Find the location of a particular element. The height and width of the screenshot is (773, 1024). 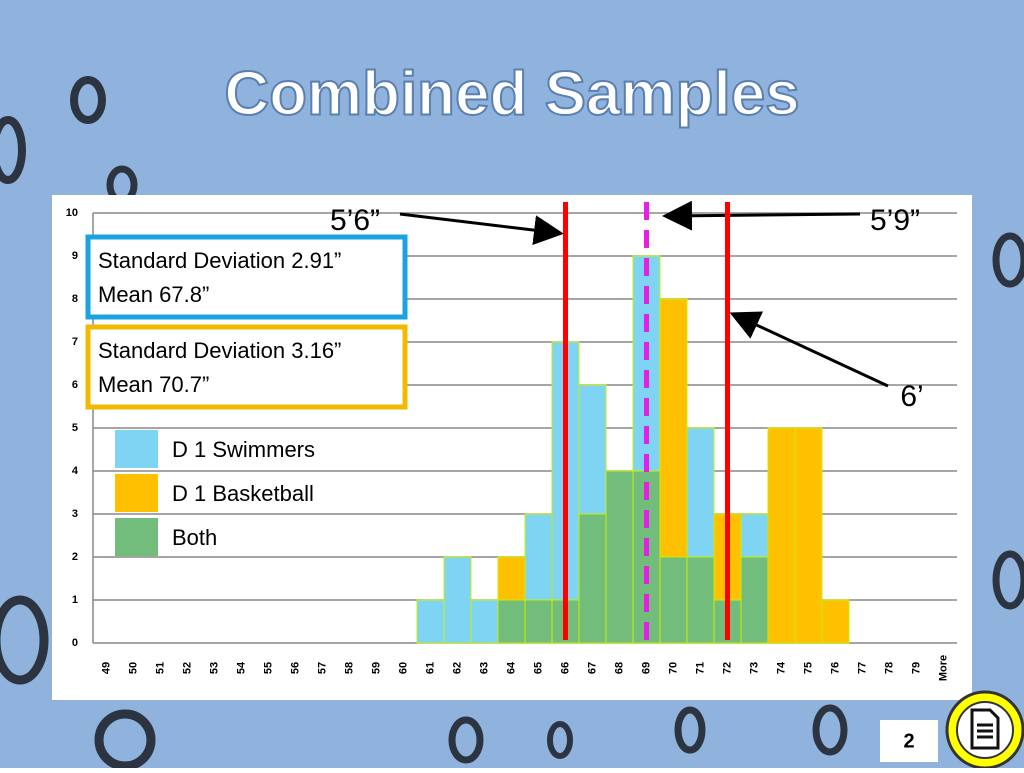

x-tick-label: 70 is located at coordinates (673, 668).